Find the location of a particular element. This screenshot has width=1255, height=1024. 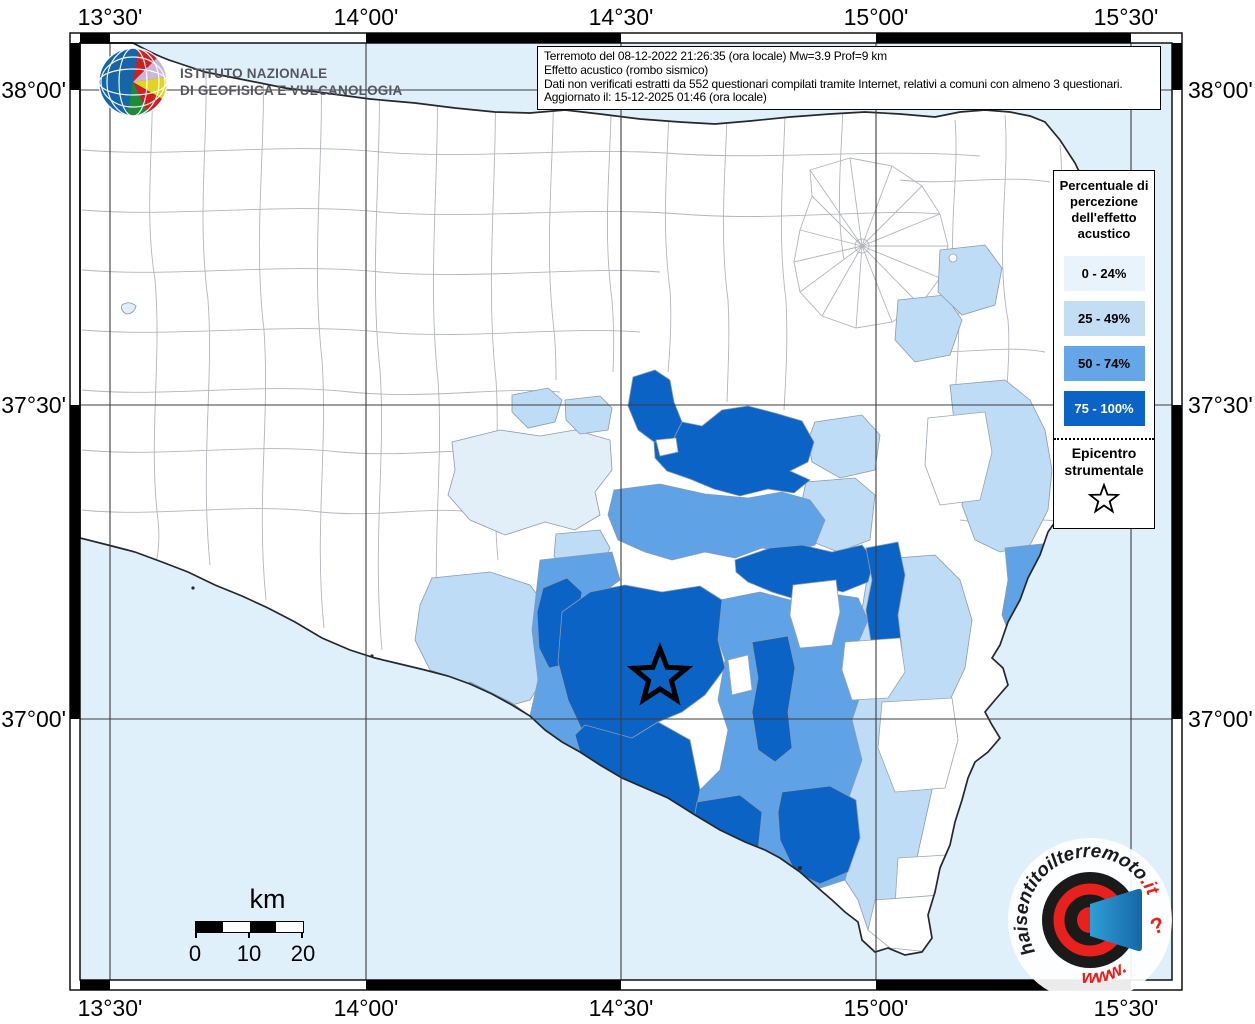

lon-label-top: 14°30' is located at coordinates (621, 17).